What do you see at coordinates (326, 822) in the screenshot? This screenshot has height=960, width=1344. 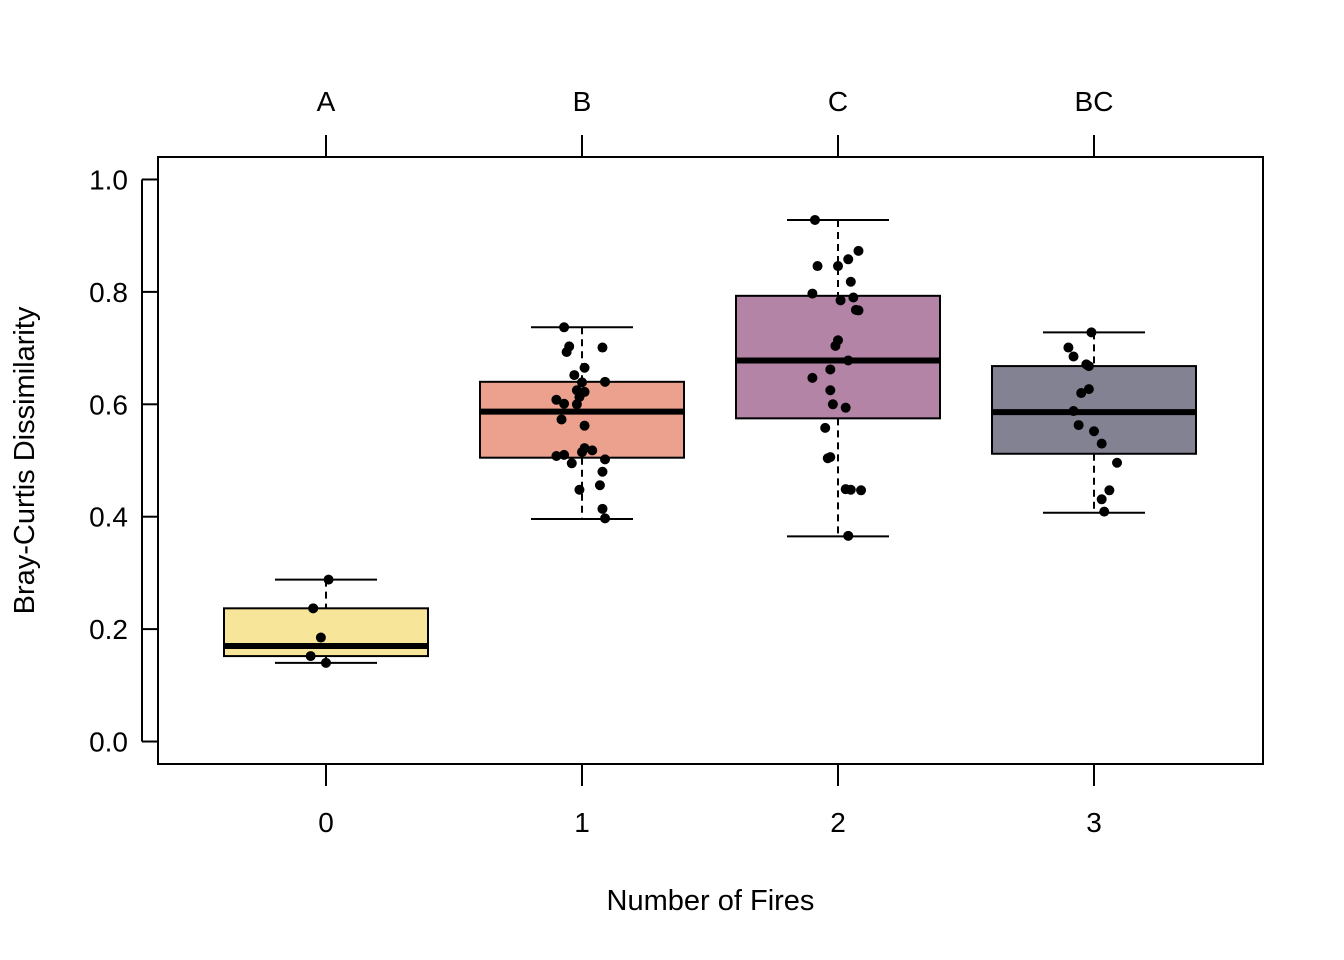 I see `x-tick-label: 0` at bounding box center [326, 822].